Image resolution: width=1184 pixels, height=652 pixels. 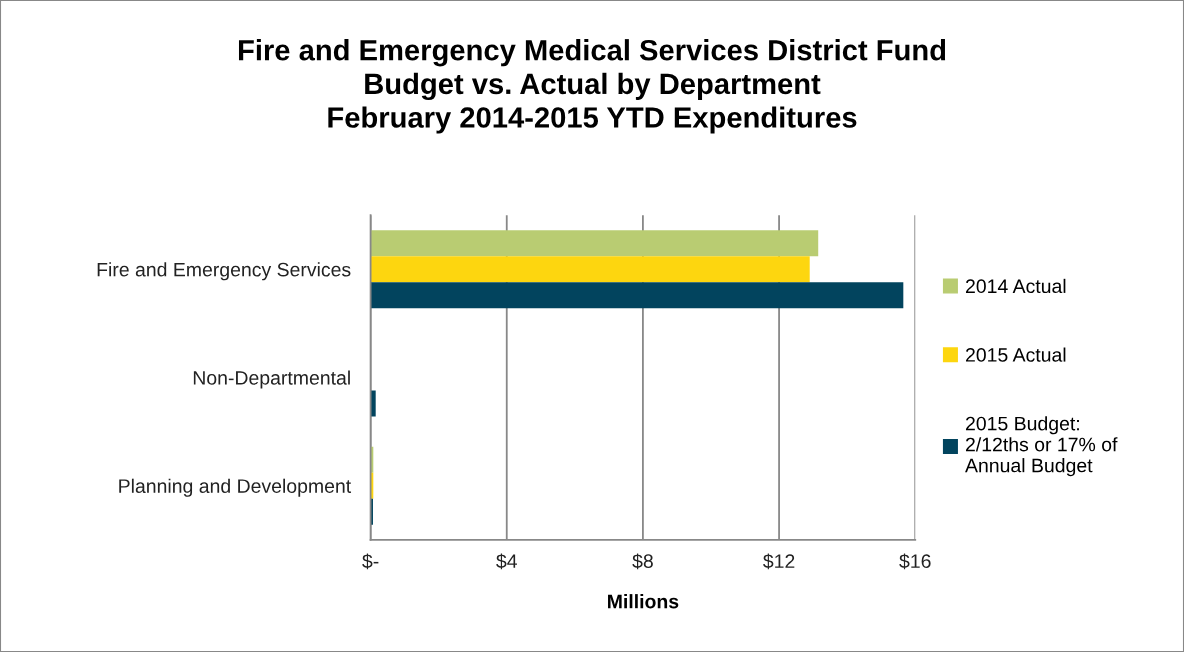 What do you see at coordinates (224, 271) in the screenshot?
I see `y-tick-label: Fire and Emergency Services` at bounding box center [224, 271].